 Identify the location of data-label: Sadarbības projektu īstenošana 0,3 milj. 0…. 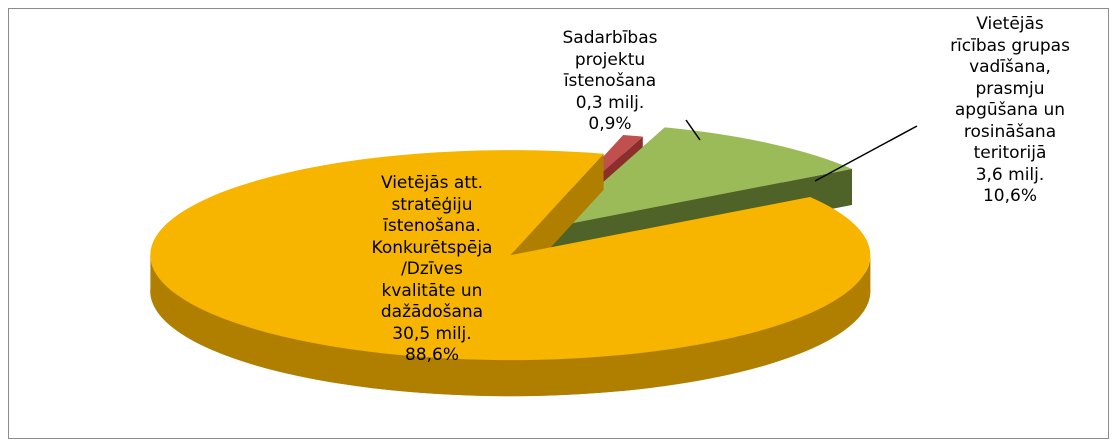
(610, 82).